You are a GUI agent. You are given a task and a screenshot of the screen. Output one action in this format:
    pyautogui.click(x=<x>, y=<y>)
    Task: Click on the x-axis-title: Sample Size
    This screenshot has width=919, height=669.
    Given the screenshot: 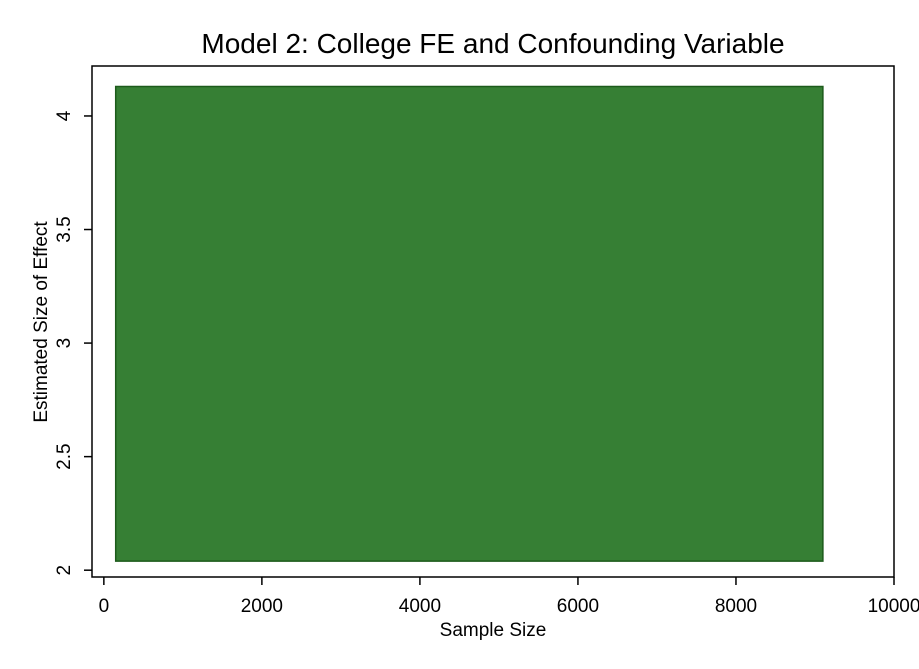 What is the action you would take?
    pyautogui.click(x=493, y=630)
    